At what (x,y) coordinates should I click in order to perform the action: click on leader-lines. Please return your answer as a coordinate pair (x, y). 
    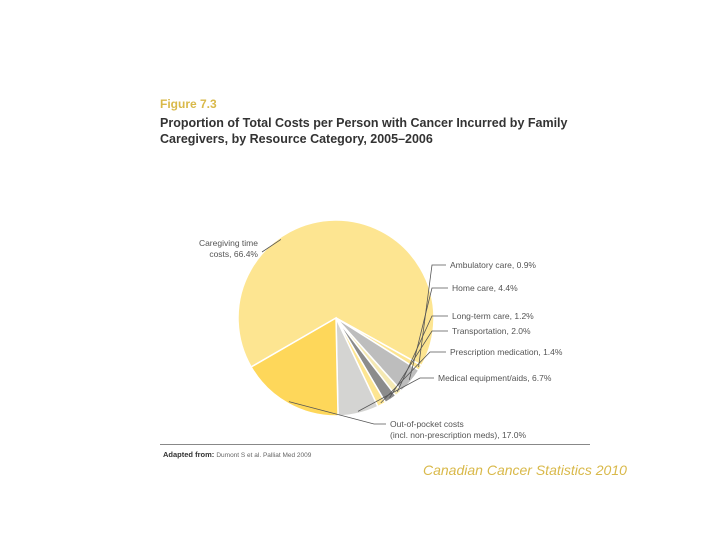
    Looking at the image, I should click on (354, 332).